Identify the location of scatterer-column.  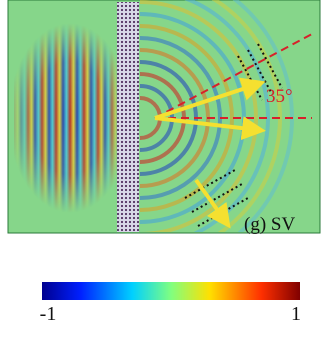
(128, 117).